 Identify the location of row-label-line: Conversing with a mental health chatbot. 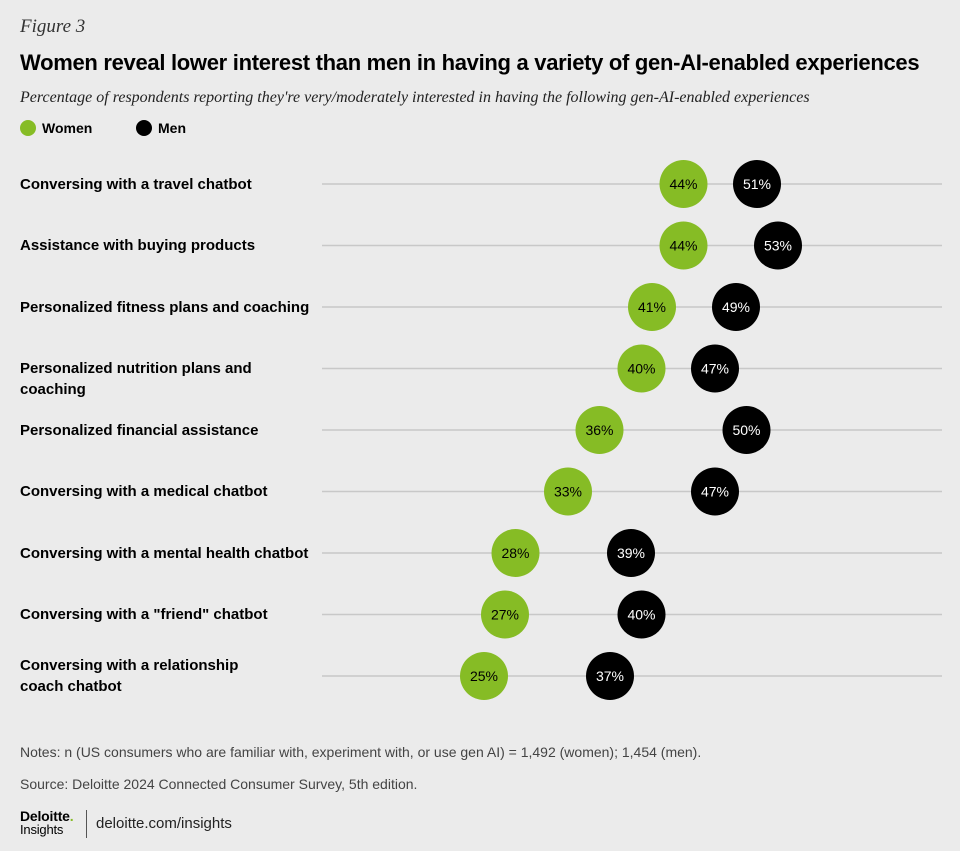
(164, 553).